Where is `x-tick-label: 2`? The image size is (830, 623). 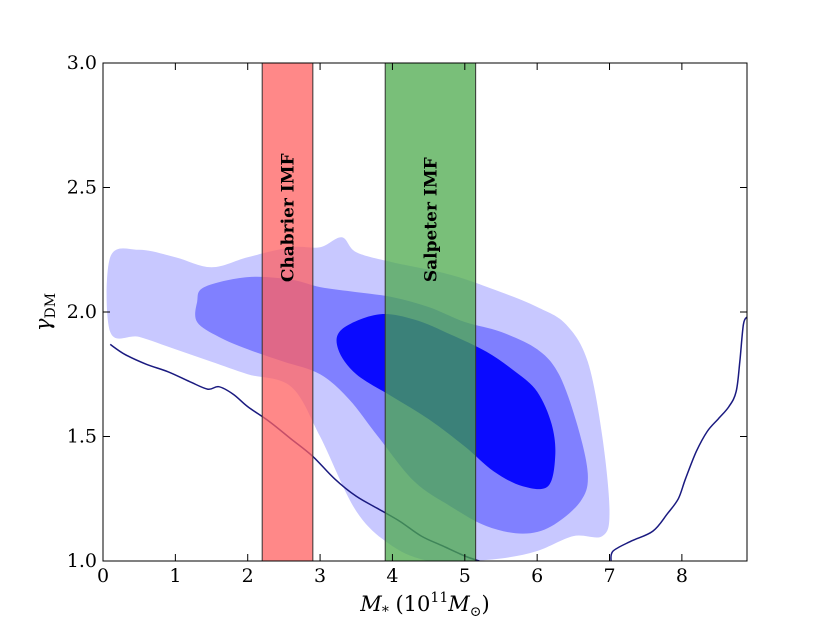
x-tick-label: 2 is located at coordinates (248, 576).